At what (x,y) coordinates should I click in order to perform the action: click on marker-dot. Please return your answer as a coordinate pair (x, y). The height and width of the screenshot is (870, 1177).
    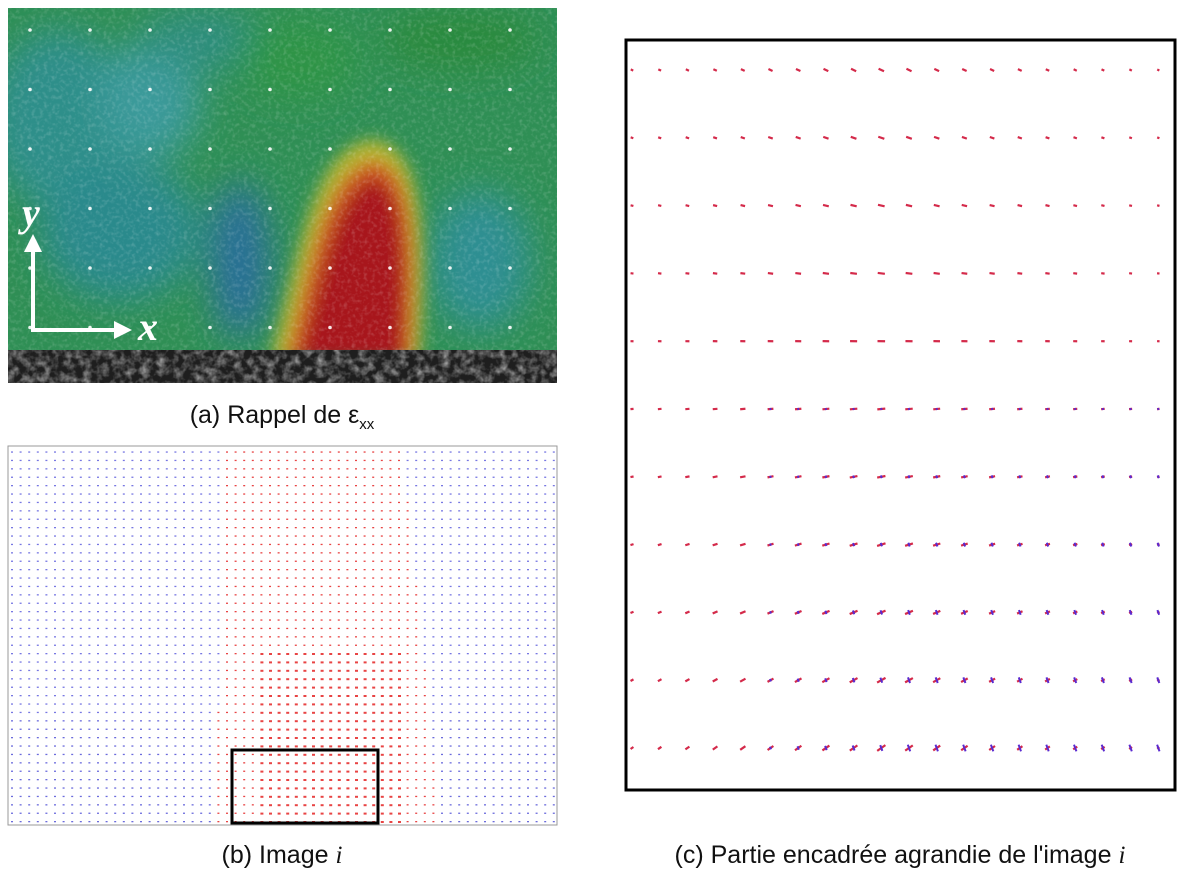
    Looking at the image, I should click on (210, 268).